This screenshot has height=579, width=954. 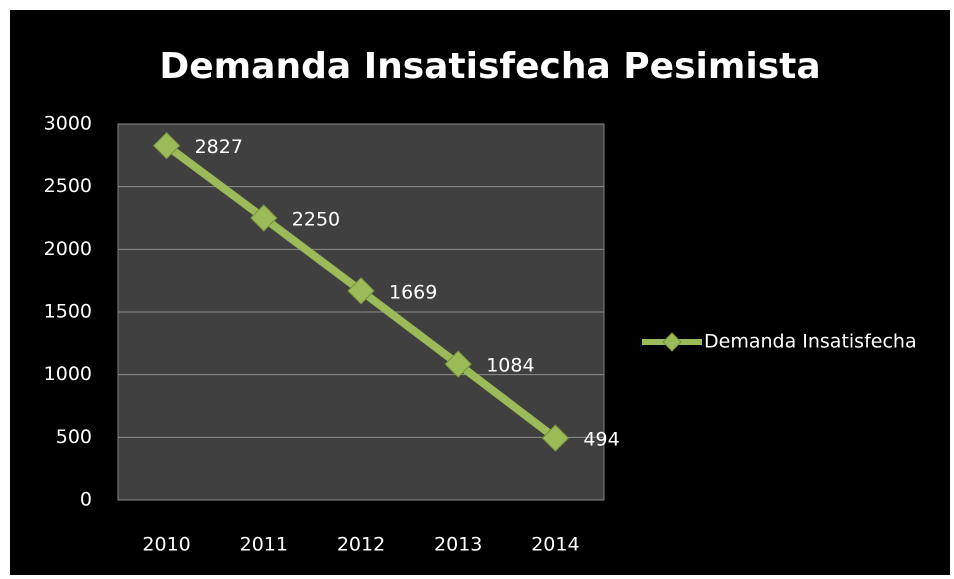 What do you see at coordinates (458, 545) in the screenshot?
I see `x-tick-label: 2013` at bounding box center [458, 545].